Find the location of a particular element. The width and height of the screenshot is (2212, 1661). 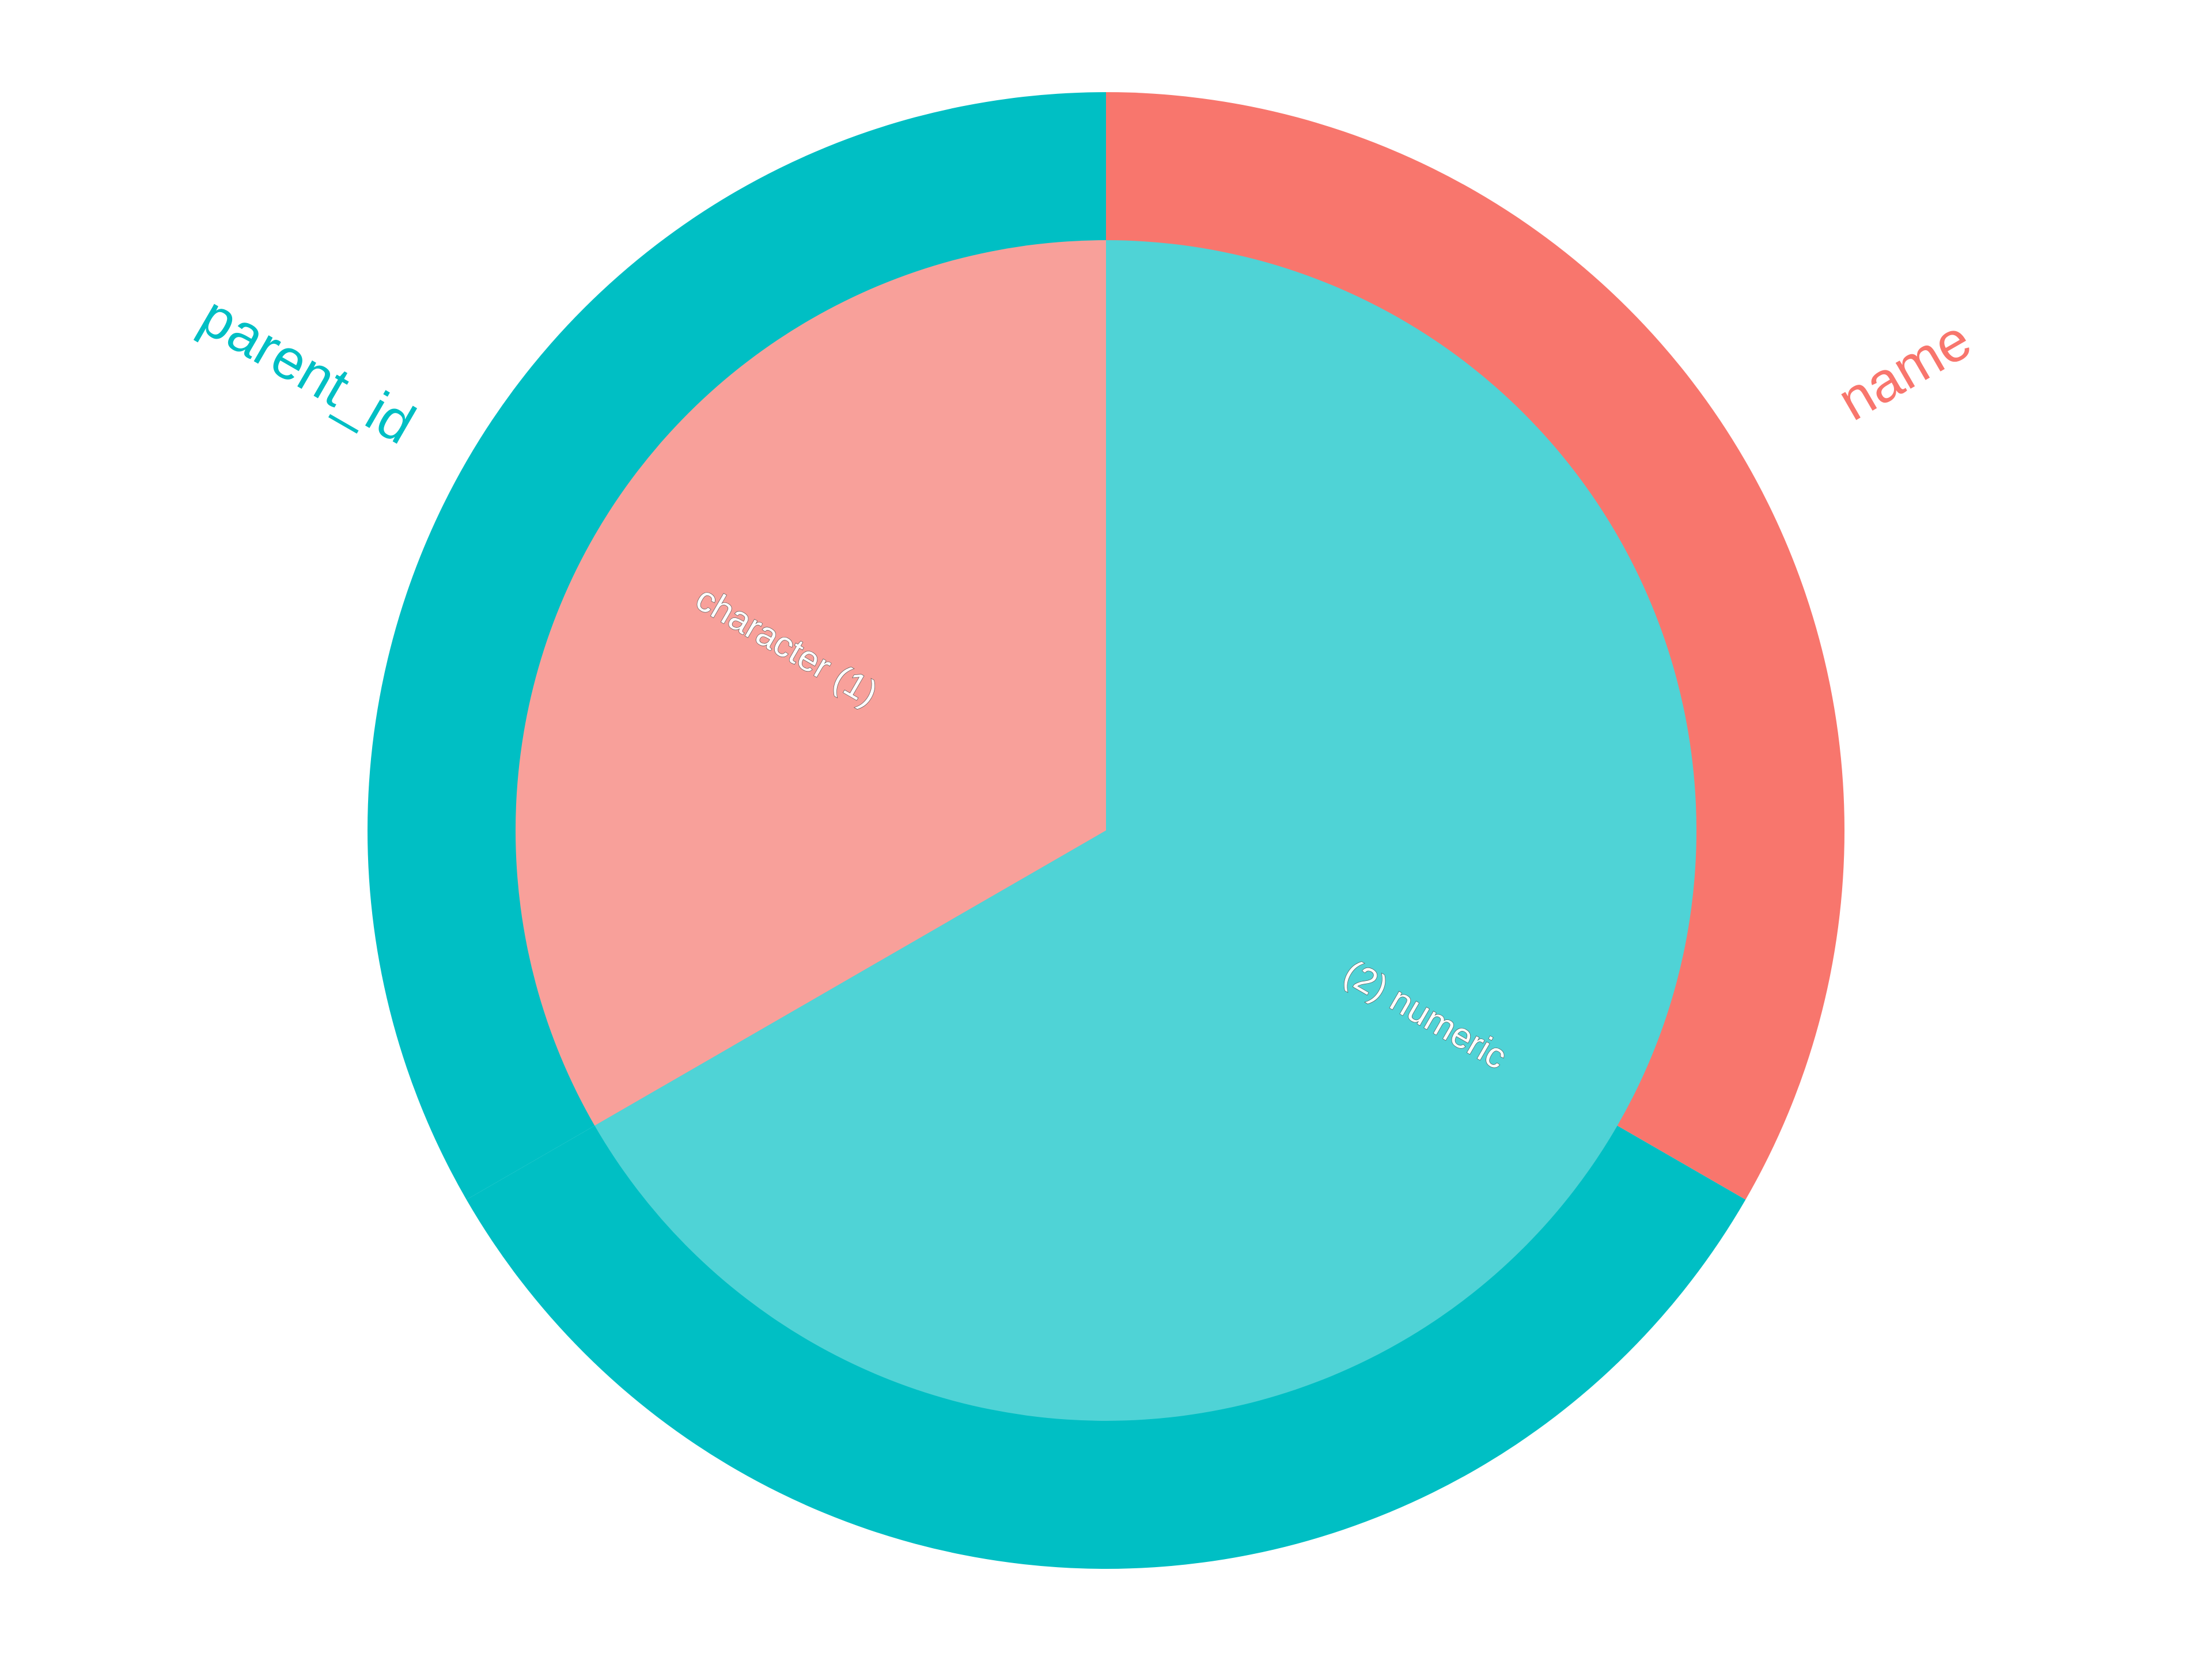

outer-label-name: name is located at coordinates (1904, 370).